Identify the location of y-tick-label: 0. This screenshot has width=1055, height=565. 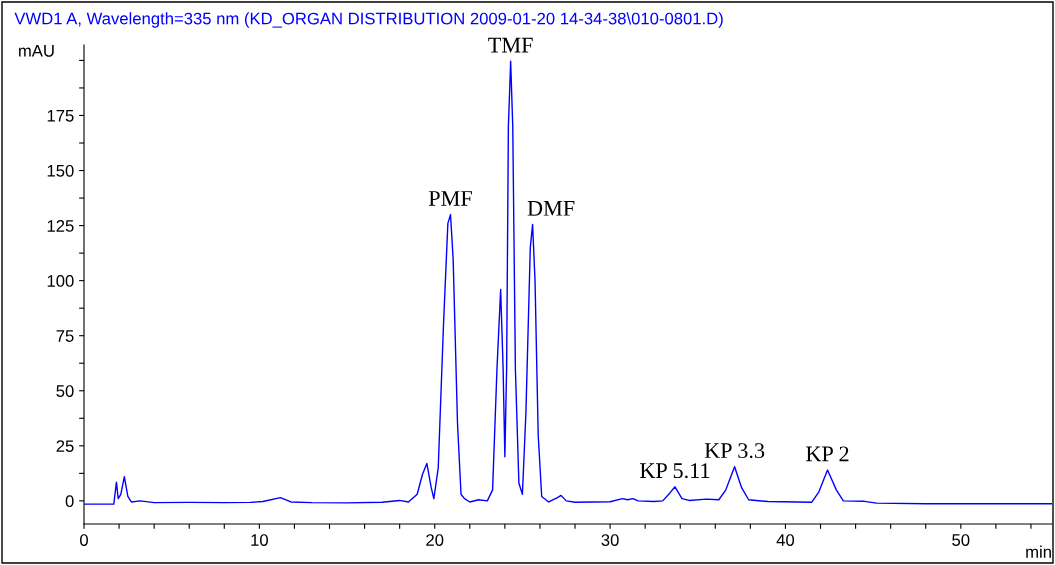
(69, 501).